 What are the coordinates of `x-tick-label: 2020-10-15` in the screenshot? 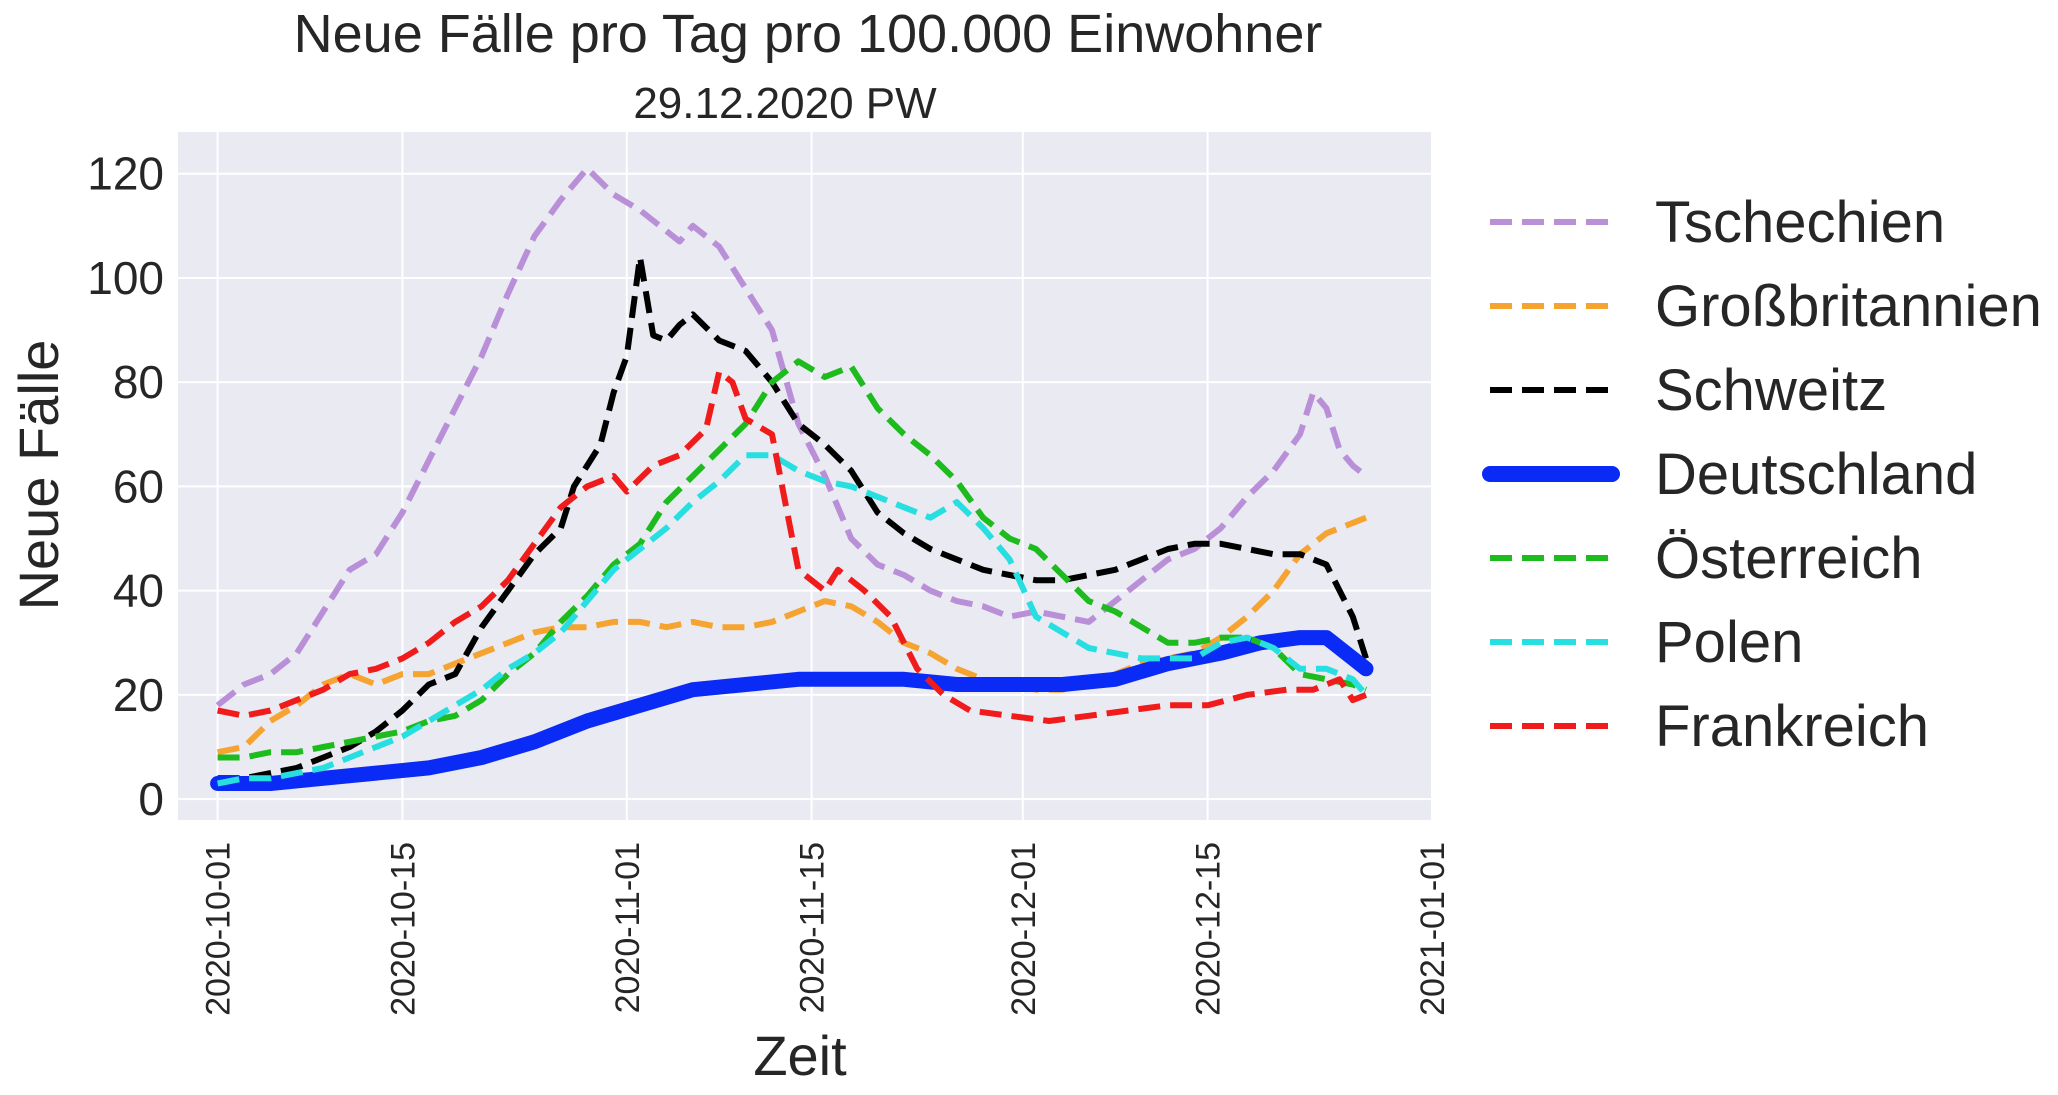 It's located at (403, 929).